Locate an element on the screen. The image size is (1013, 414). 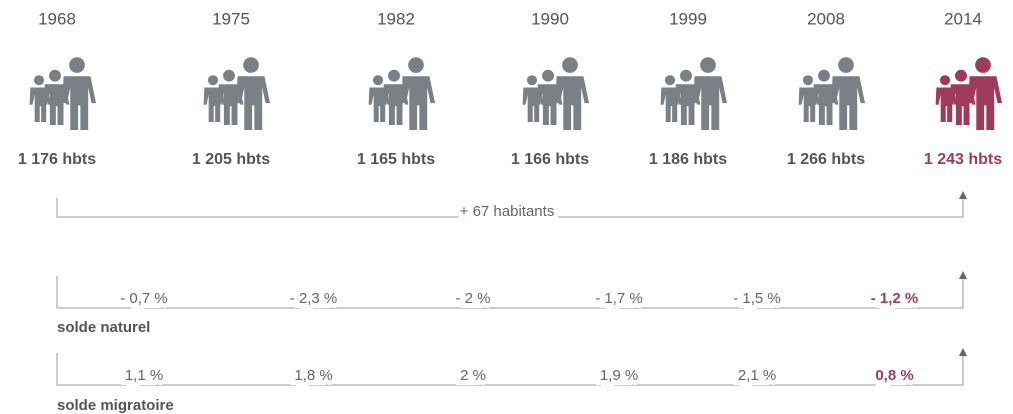
rate-value: - 1,5 % is located at coordinates (757, 298).